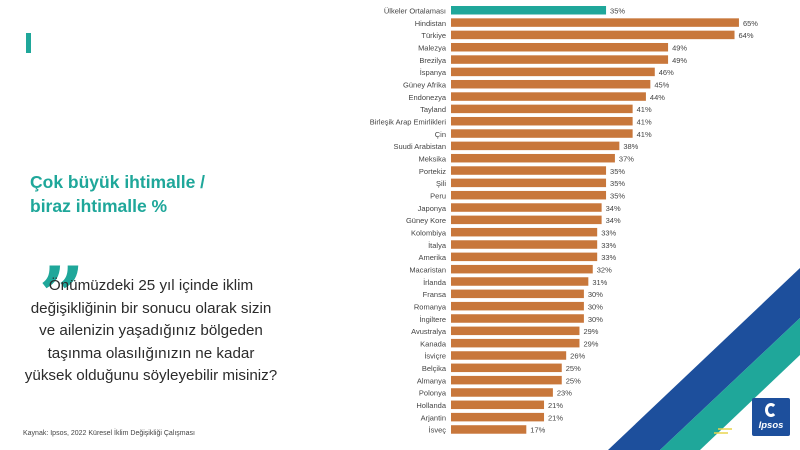 The image size is (800, 450). What do you see at coordinates (426, 220) in the screenshot?
I see `category-label: Güney Kore` at bounding box center [426, 220].